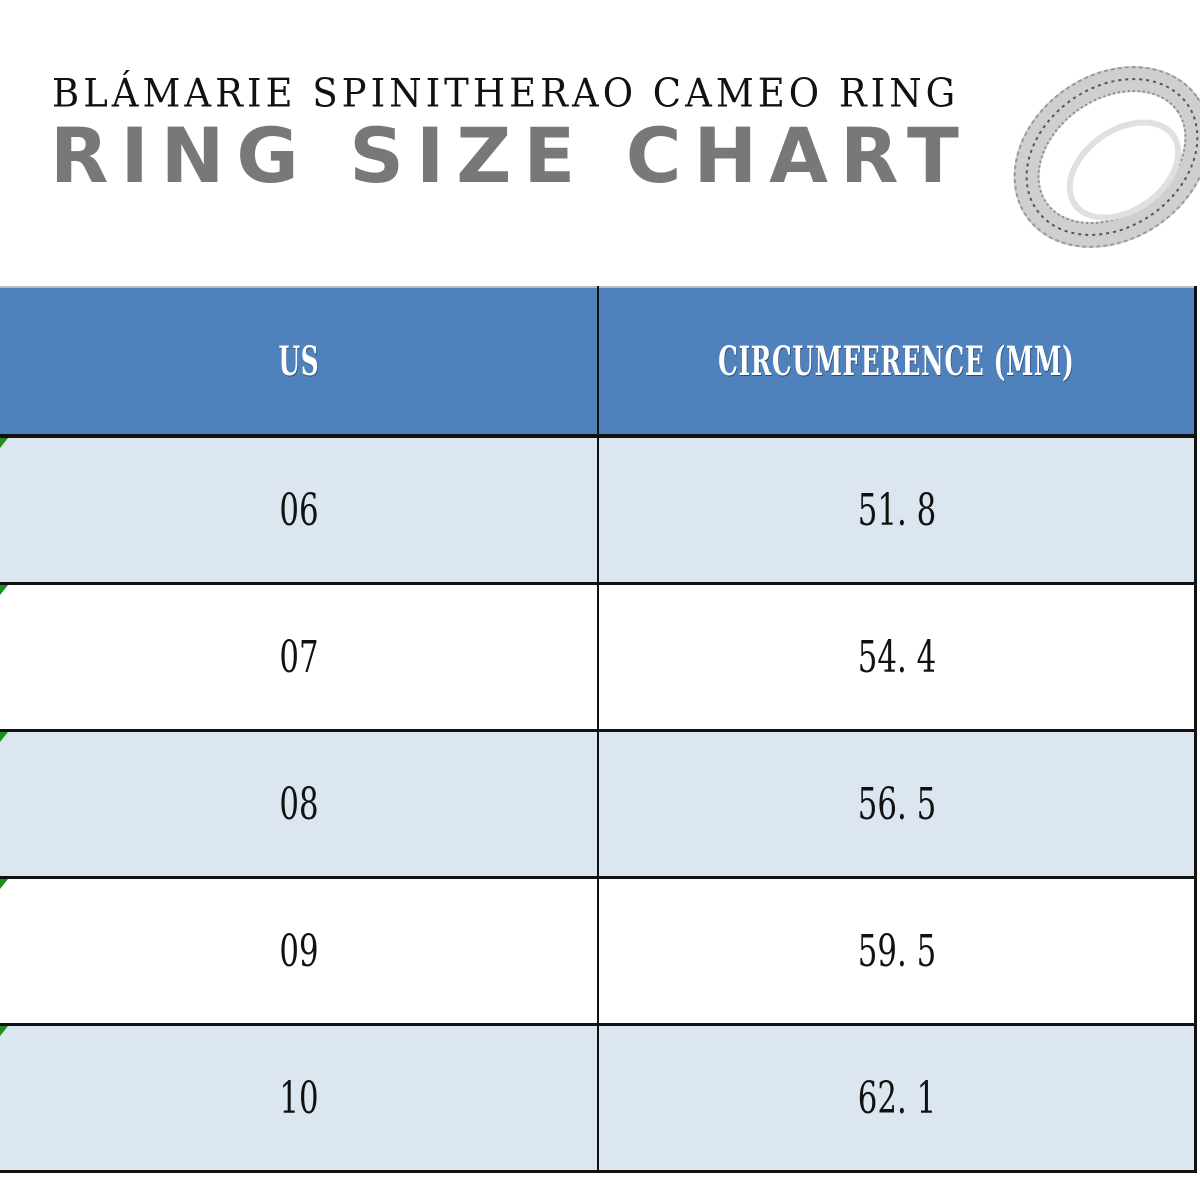 The height and width of the screenshot is (1200, 1200). Describe the element at coordinates (1106, 157) in the screenshot. I see `ring-image-icon` at that location.